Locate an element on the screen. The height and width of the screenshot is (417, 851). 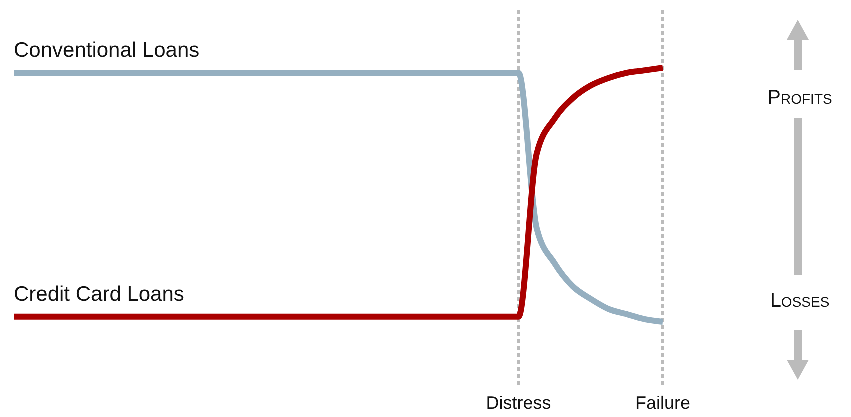
text: Profits is located at coordinates (800, 98).